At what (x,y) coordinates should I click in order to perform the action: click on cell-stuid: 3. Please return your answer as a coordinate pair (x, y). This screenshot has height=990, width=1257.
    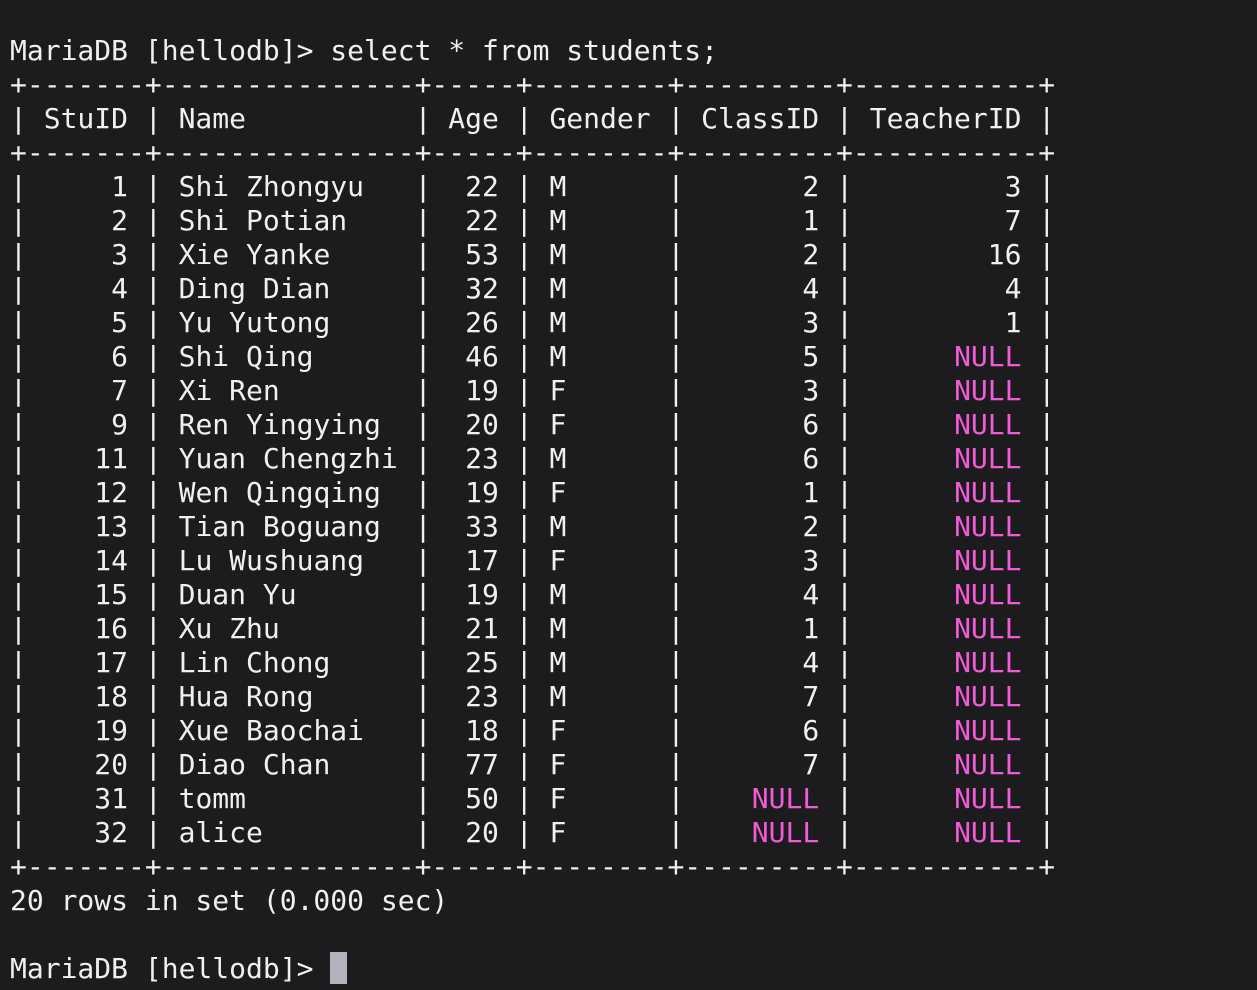
    Looking at the image, I should click on (85, 254).